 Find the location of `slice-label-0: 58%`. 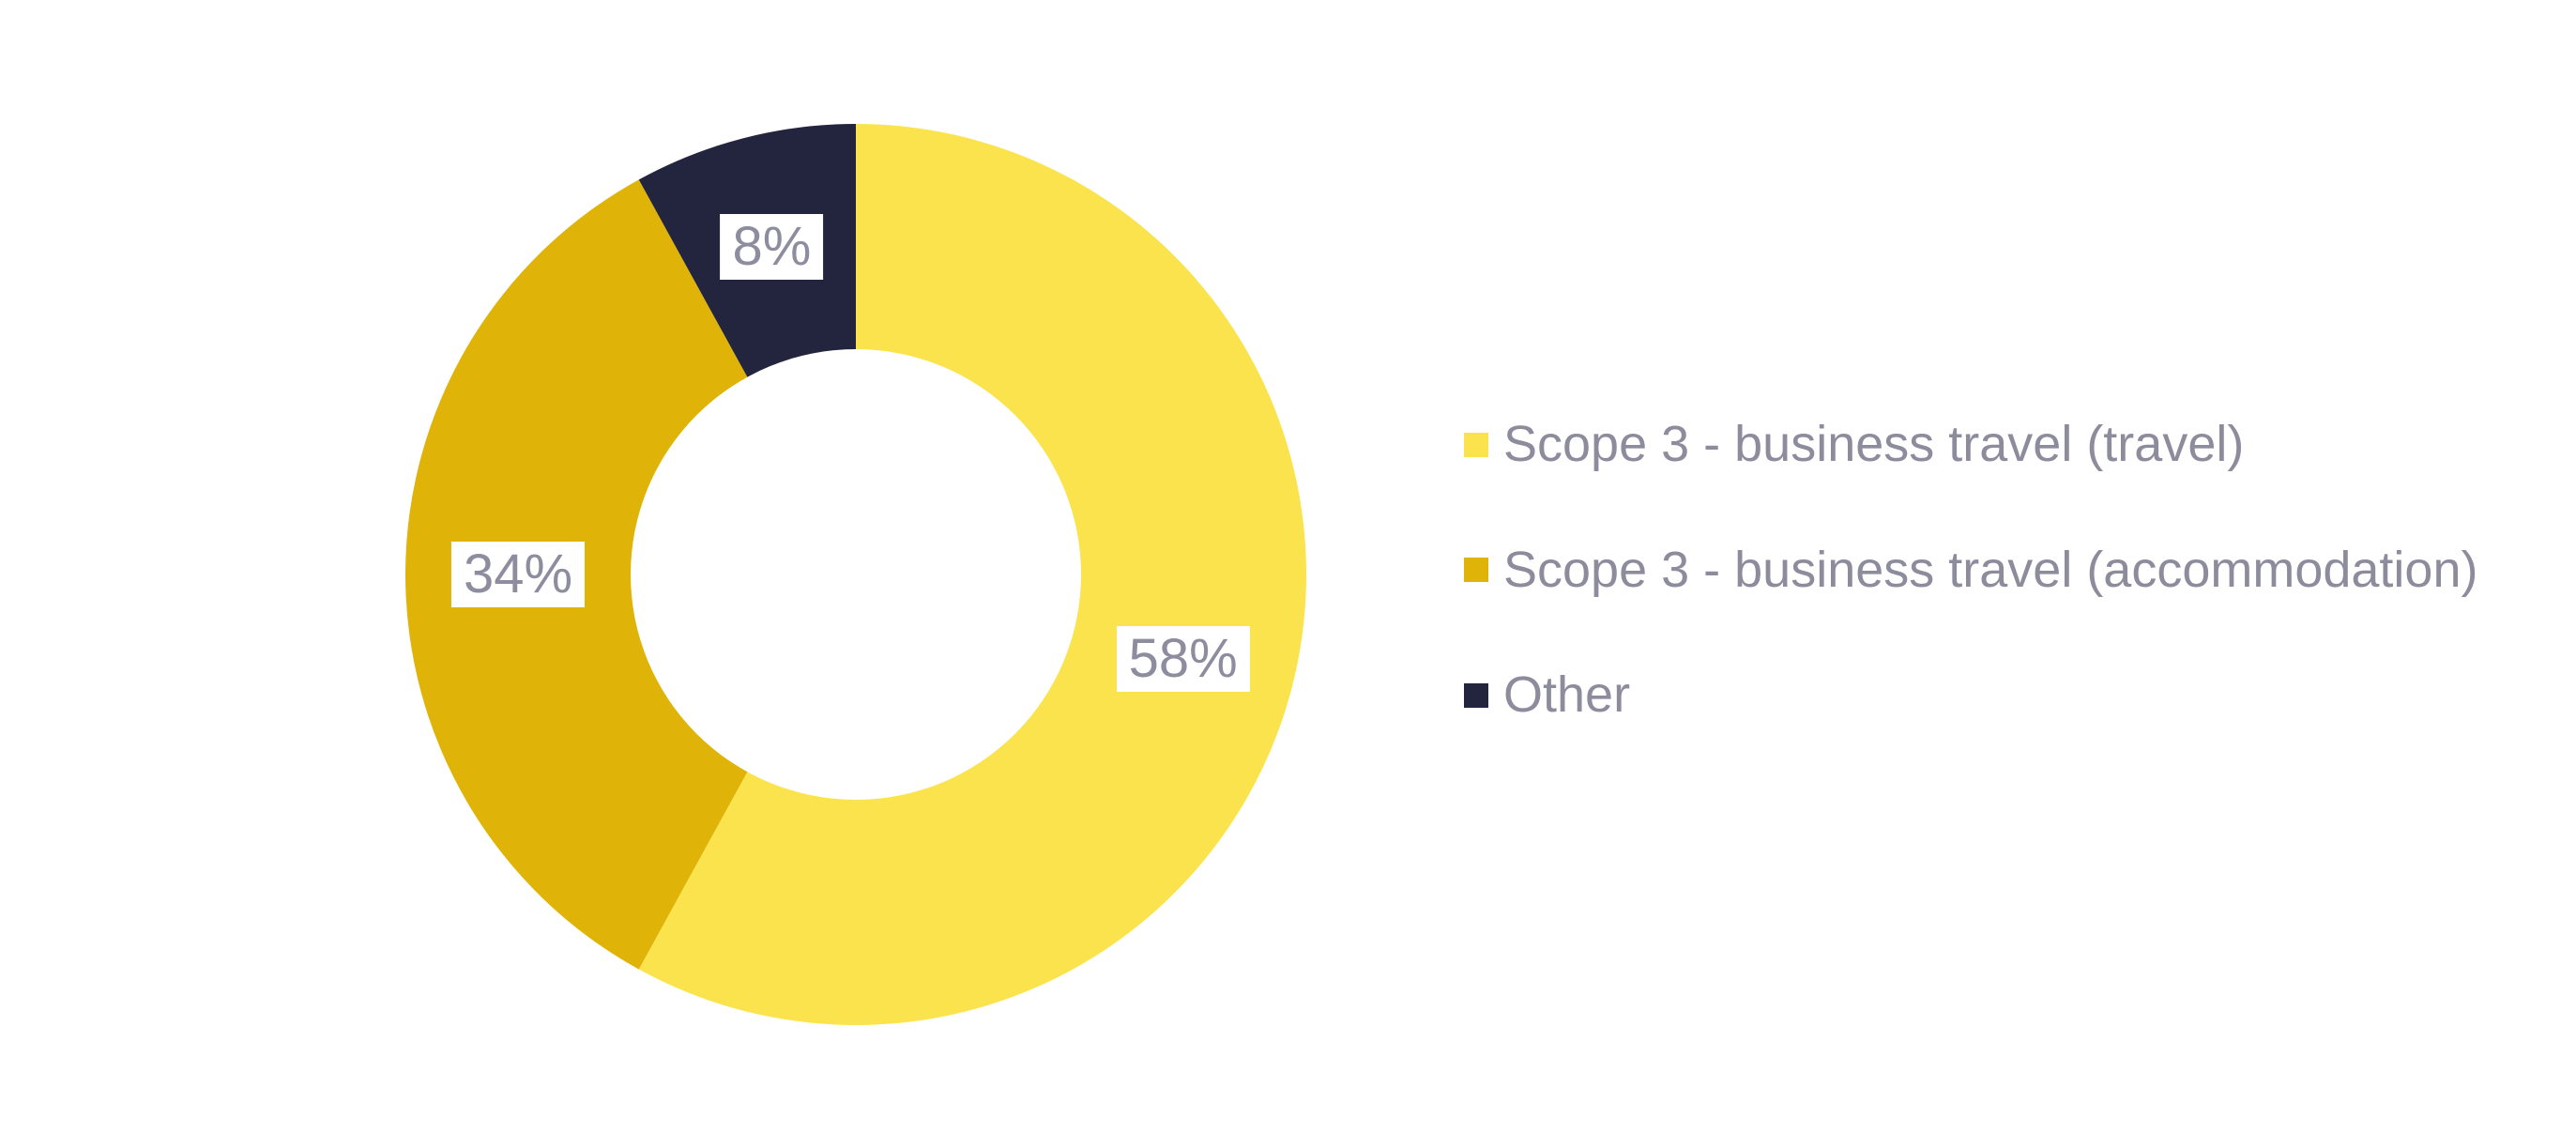

slice-label-0: 58% is located at coordinates (1183, 658).